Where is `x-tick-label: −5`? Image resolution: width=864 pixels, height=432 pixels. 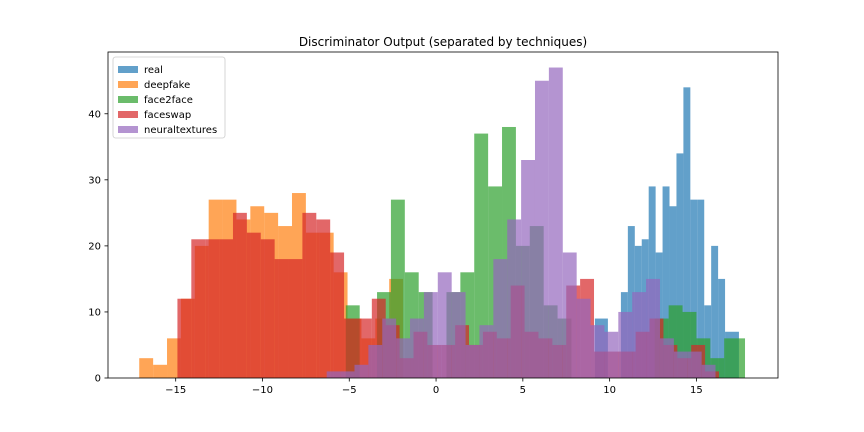
x-tick-label: −5 is located at coordinates (349, 390).